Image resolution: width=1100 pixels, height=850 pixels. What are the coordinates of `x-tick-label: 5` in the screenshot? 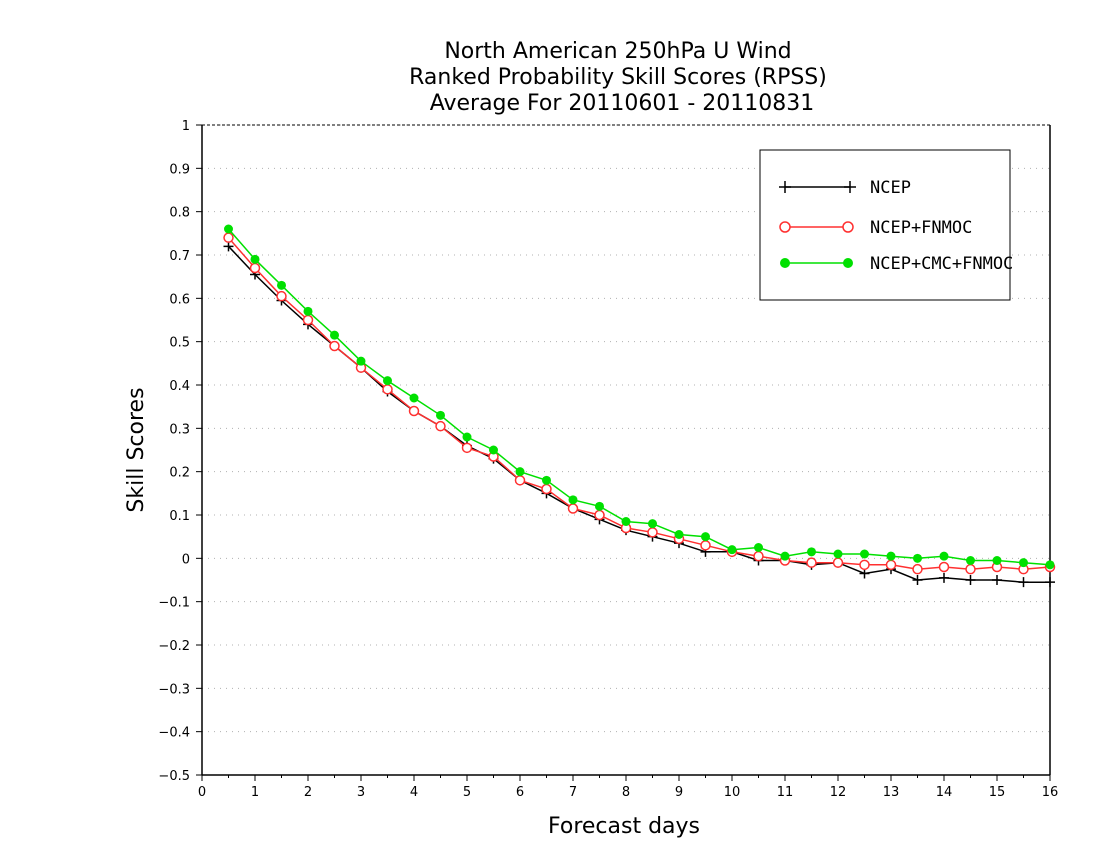 It's located at (467, 792).